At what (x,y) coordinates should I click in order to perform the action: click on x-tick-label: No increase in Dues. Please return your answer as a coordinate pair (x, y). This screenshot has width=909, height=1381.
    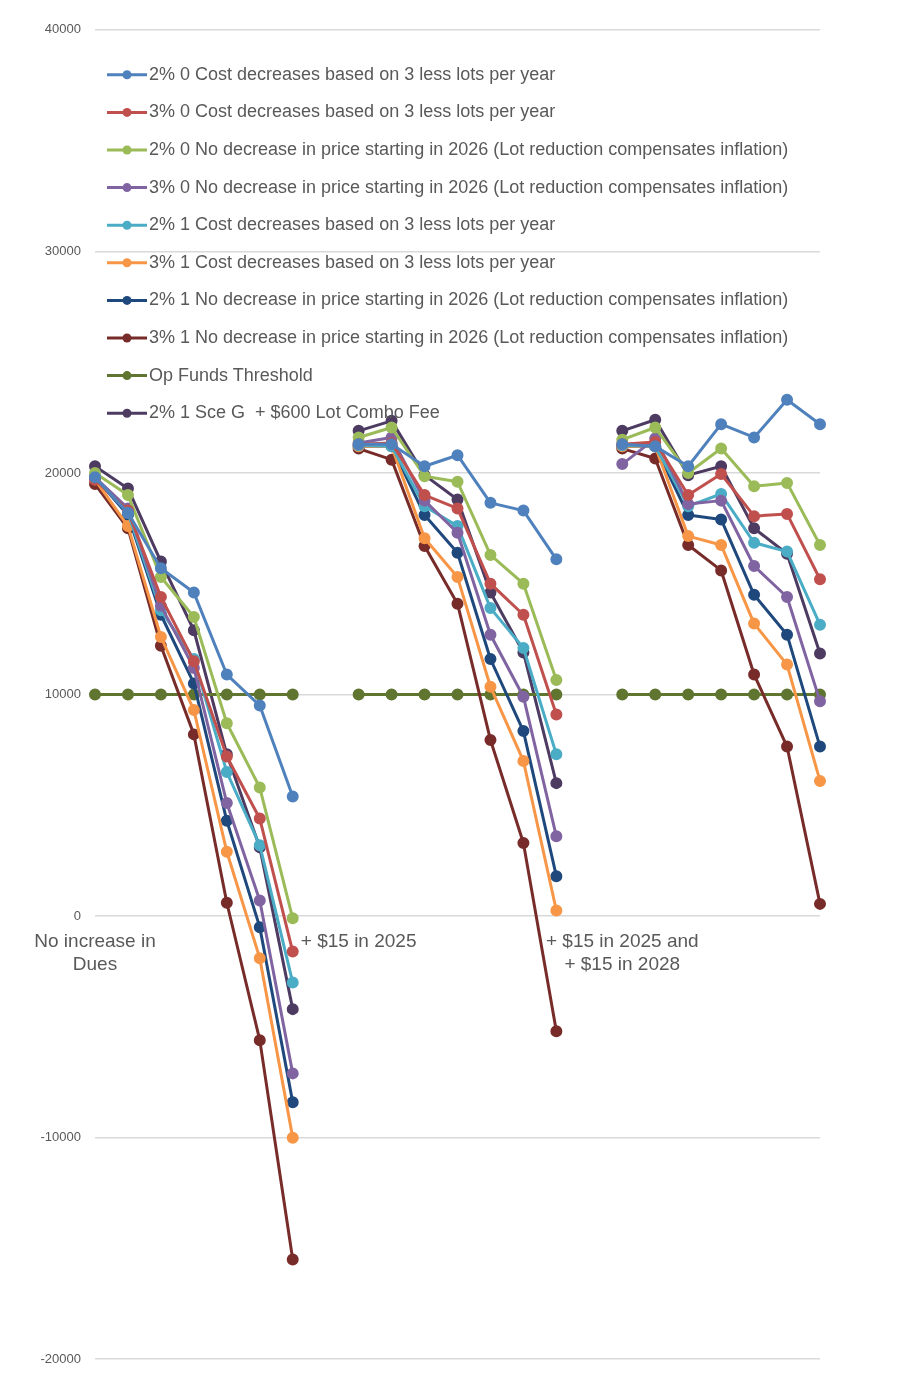
    Looking at the image, I should click on (95, 951).